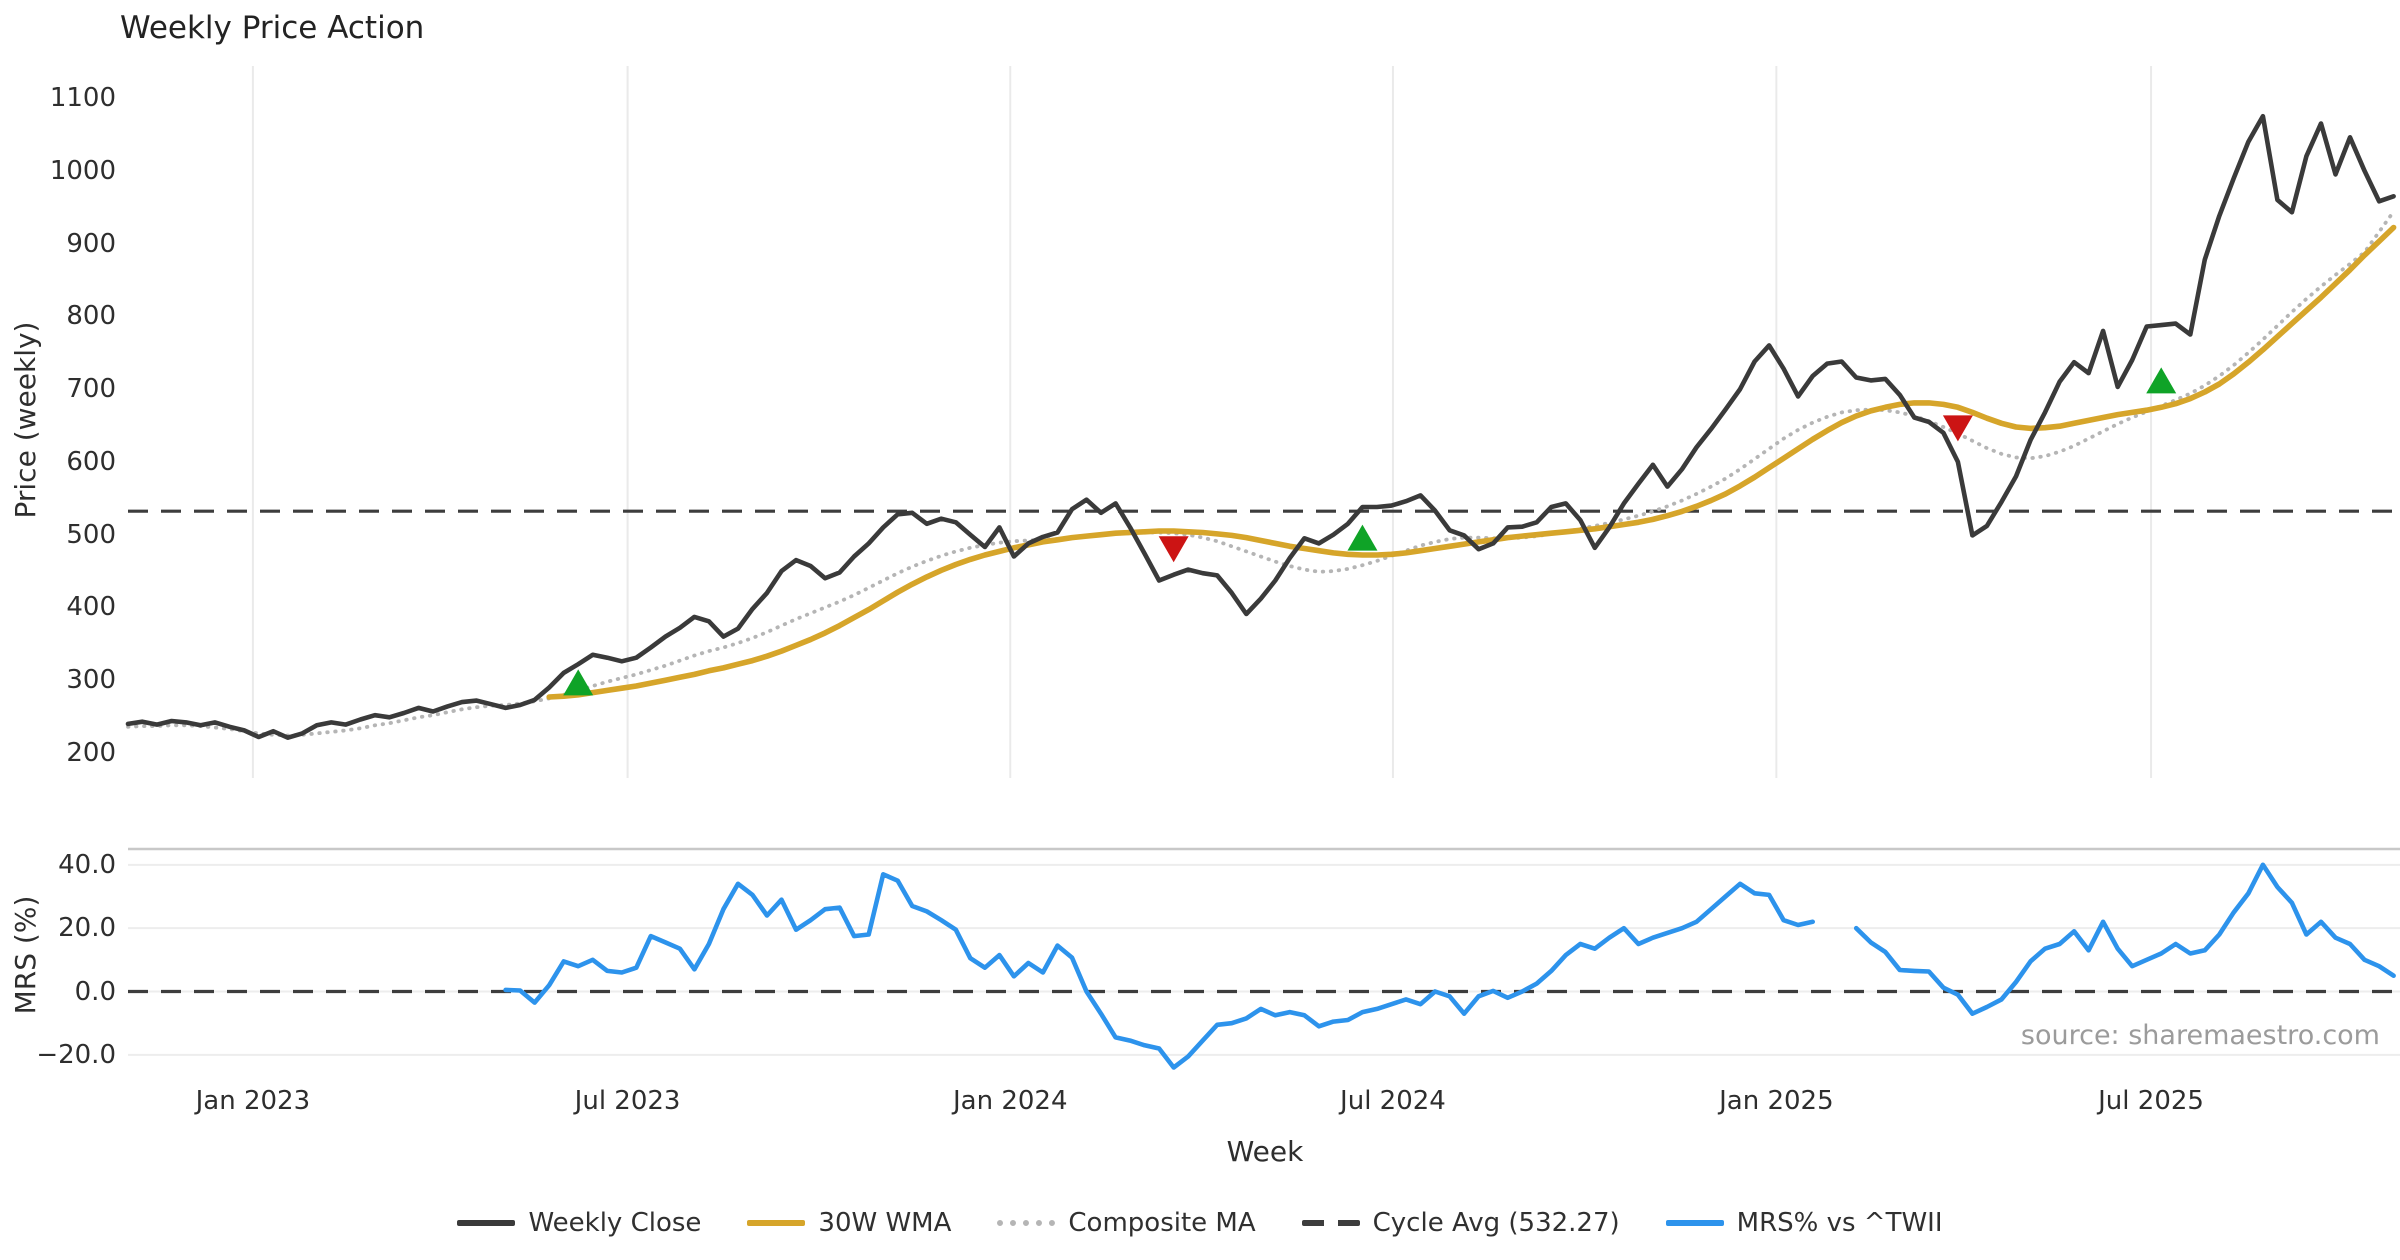 The height and width of the screenshot is (1260, 2400). Describe the element at coordinates (91, 243) in the screenshot. I see `price-ytick-label: 900` at that location.